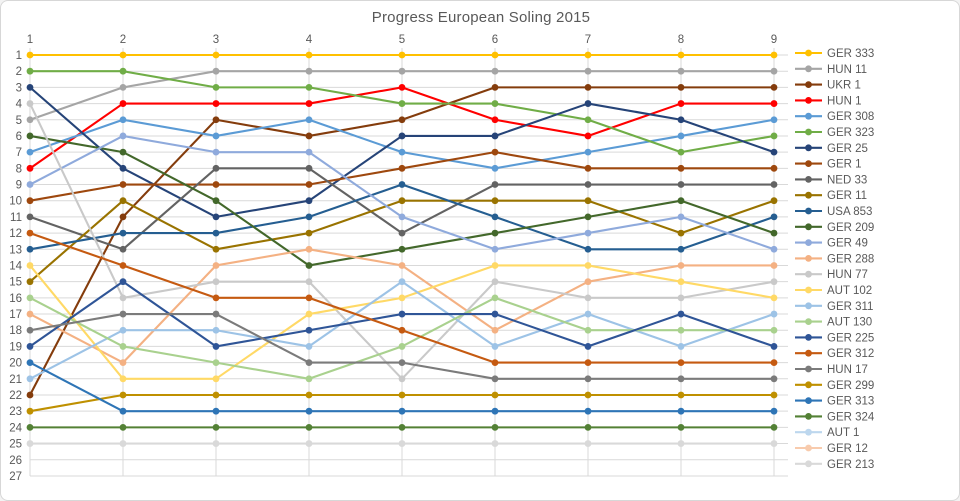  What do you see at coordinates (19, 186) in the screenshot?
I see `y-axis-tick-label: 9` at bounding box center [19, 186].